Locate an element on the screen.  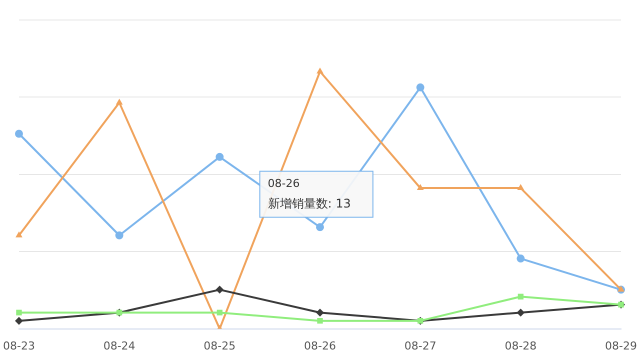
x-tick-label: 08-29 is located at coordinates (621, 345).